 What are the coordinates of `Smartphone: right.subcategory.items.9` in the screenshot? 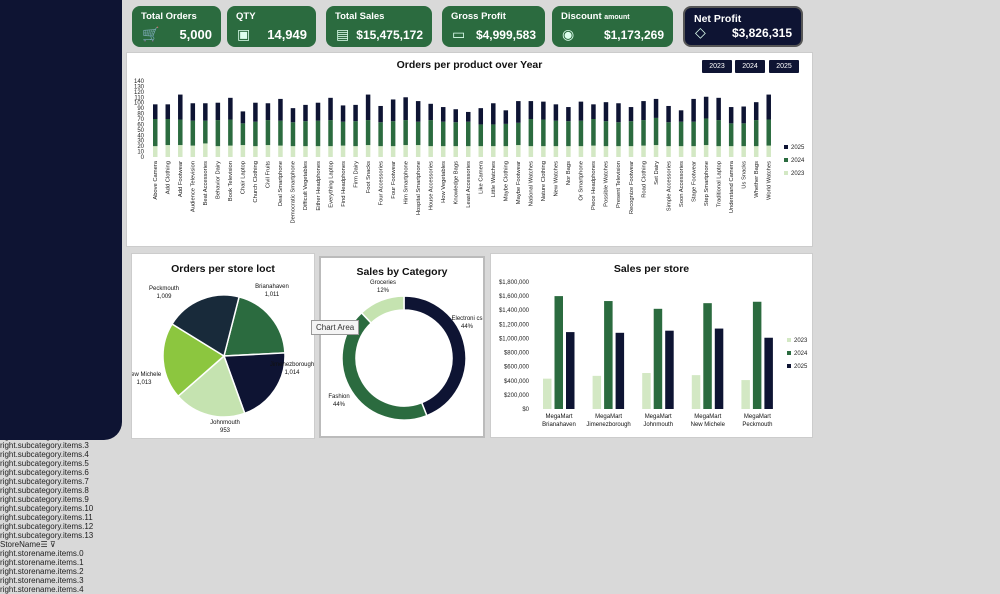 It's located at (44, 499).